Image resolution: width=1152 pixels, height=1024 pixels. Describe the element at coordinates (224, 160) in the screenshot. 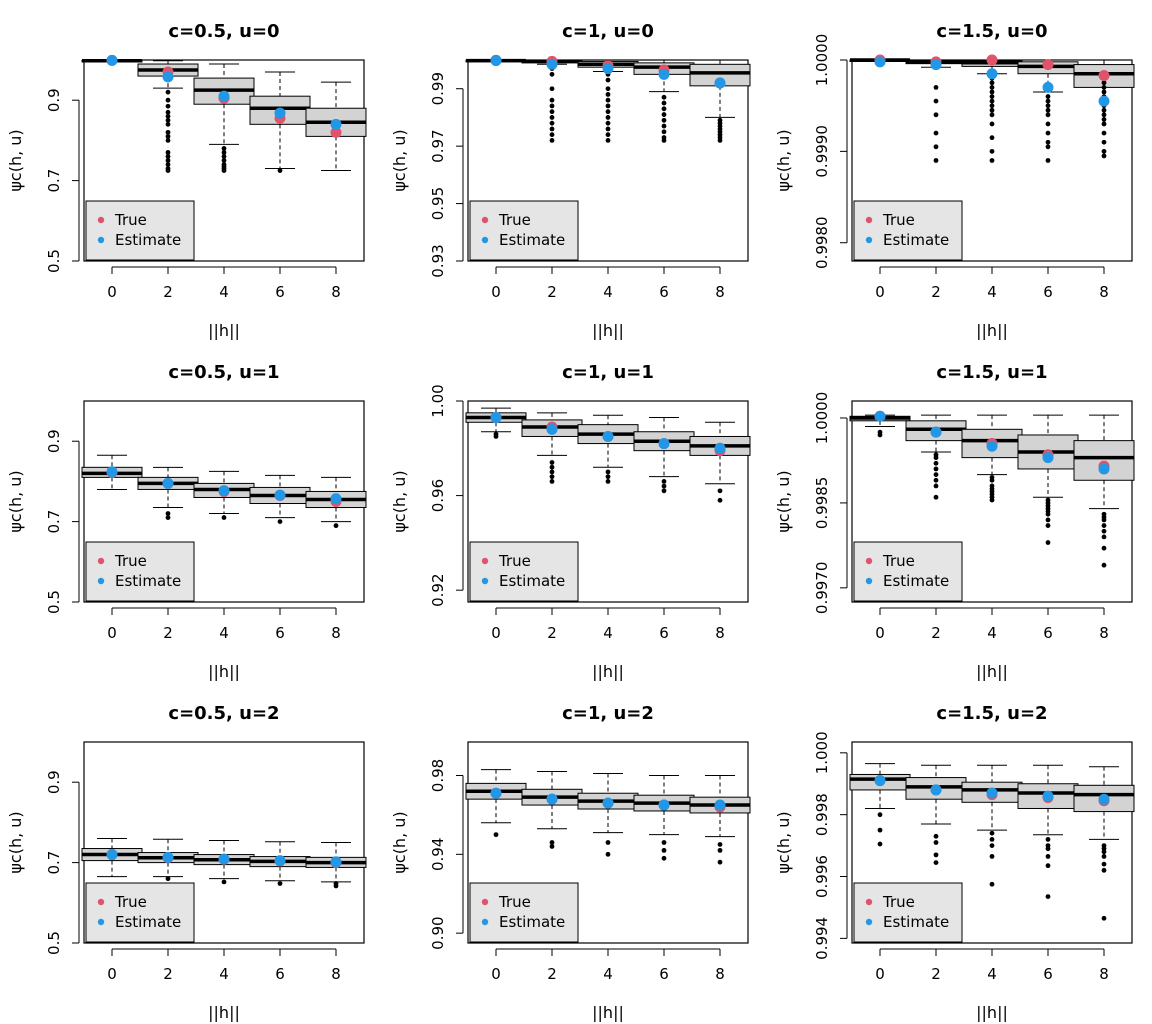

I see `plot-frame` at that location.